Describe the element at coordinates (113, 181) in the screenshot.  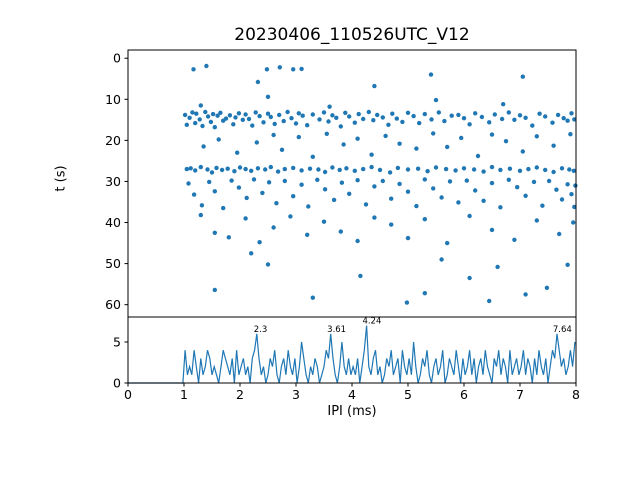
I see `y-tick-label: 30` at that location.